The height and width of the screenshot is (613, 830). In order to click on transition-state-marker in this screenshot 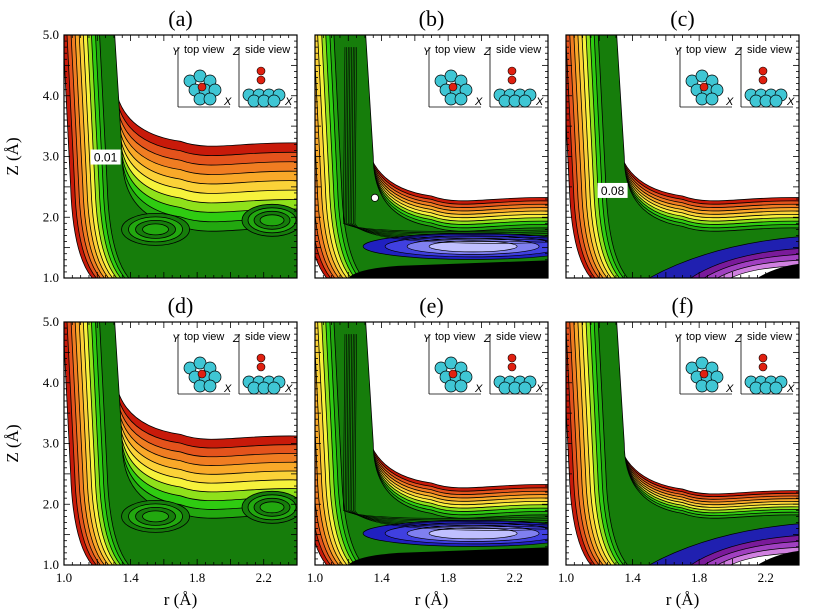, I will do `click(374, 197)`.